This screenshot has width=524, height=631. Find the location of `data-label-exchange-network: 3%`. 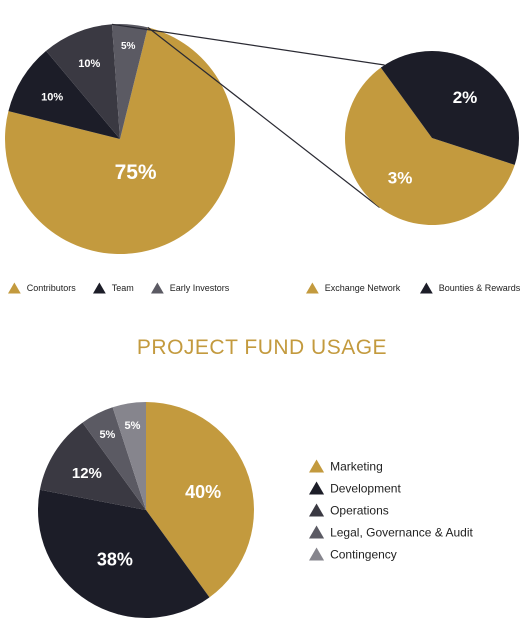

data-label-exchange-network: 3% is located at coordinates (400, 178).